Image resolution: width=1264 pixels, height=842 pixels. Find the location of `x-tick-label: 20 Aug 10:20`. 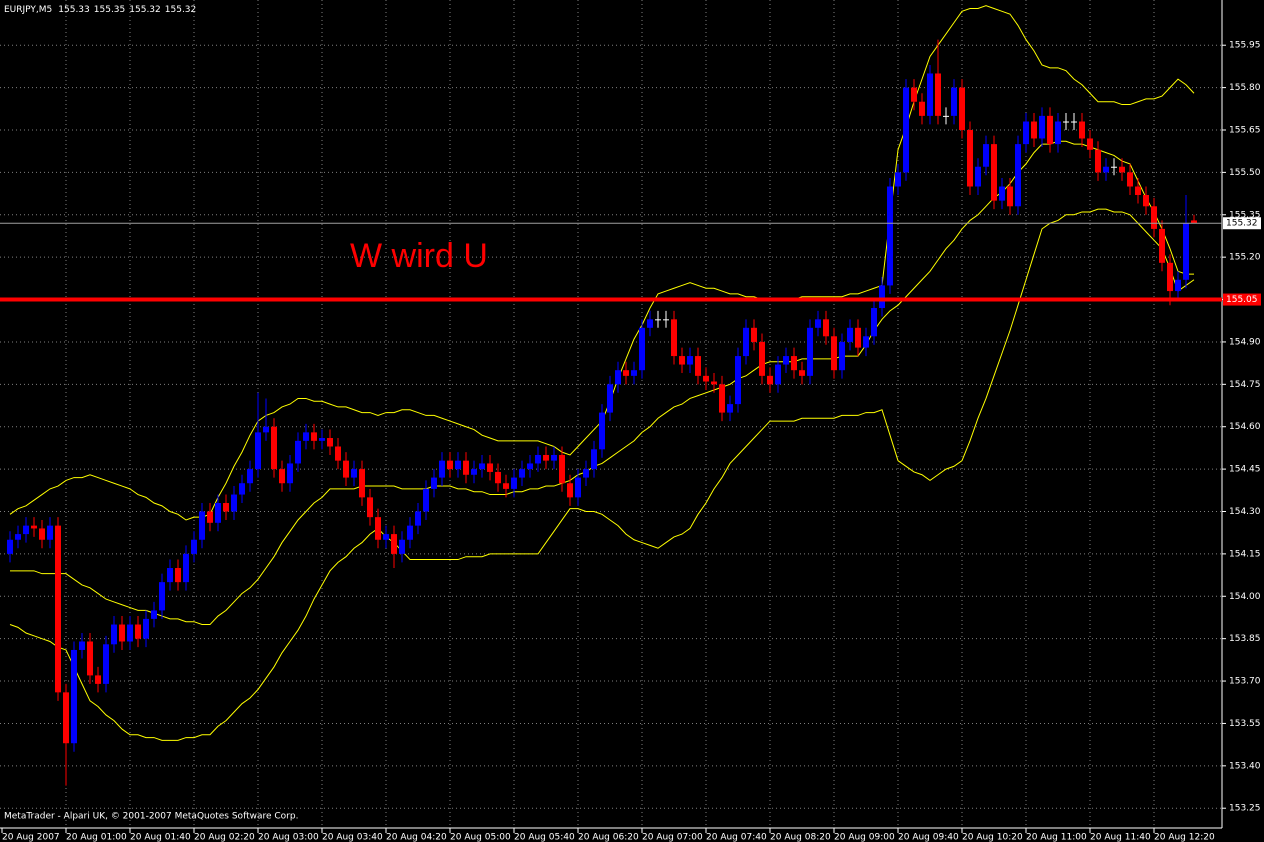

x-tick-label: 20 Aug 10:20 is located at coordinates (992, 837).